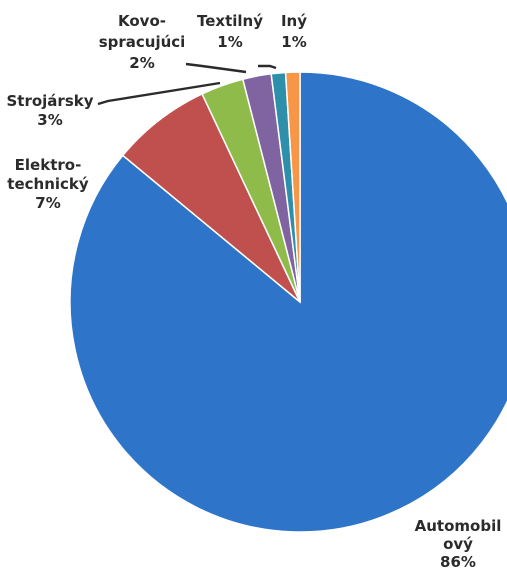 The height and width of the screenshot is (580, 507). What do you see at coordinates (458, 544) in the screenshot?
I see `slice-label-1: Automobil ový 86%` at bounding box center [458, 544].